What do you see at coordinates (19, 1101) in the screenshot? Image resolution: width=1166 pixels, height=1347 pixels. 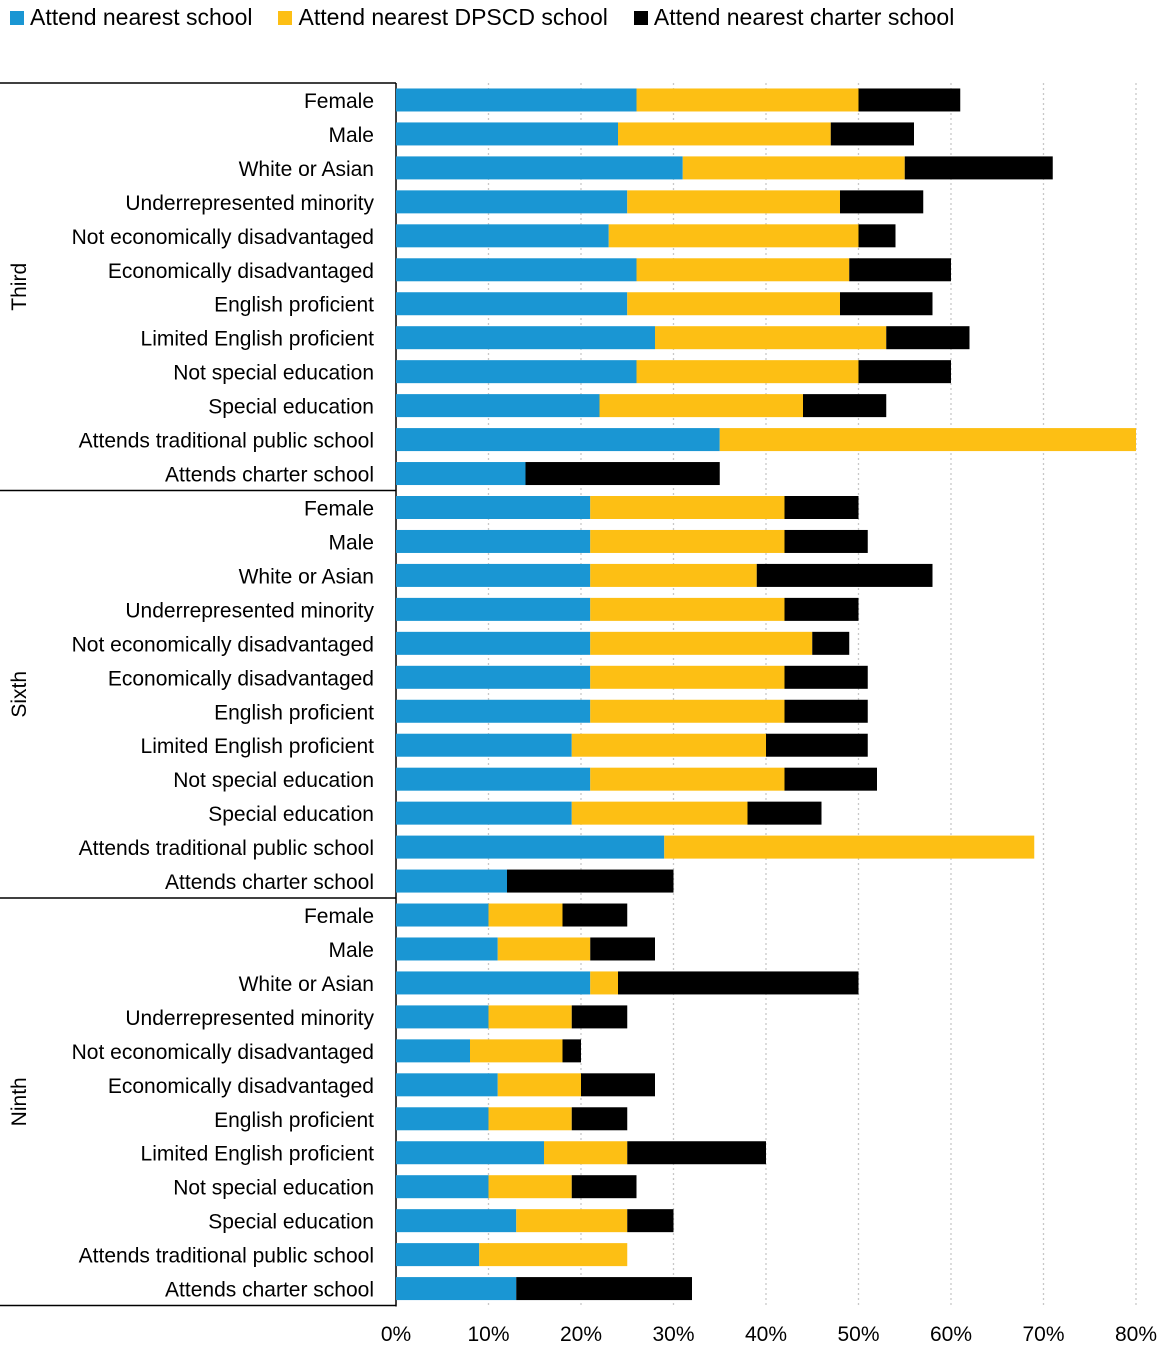 I see `group-label: Ninth` at bounding box center [19, 1101].